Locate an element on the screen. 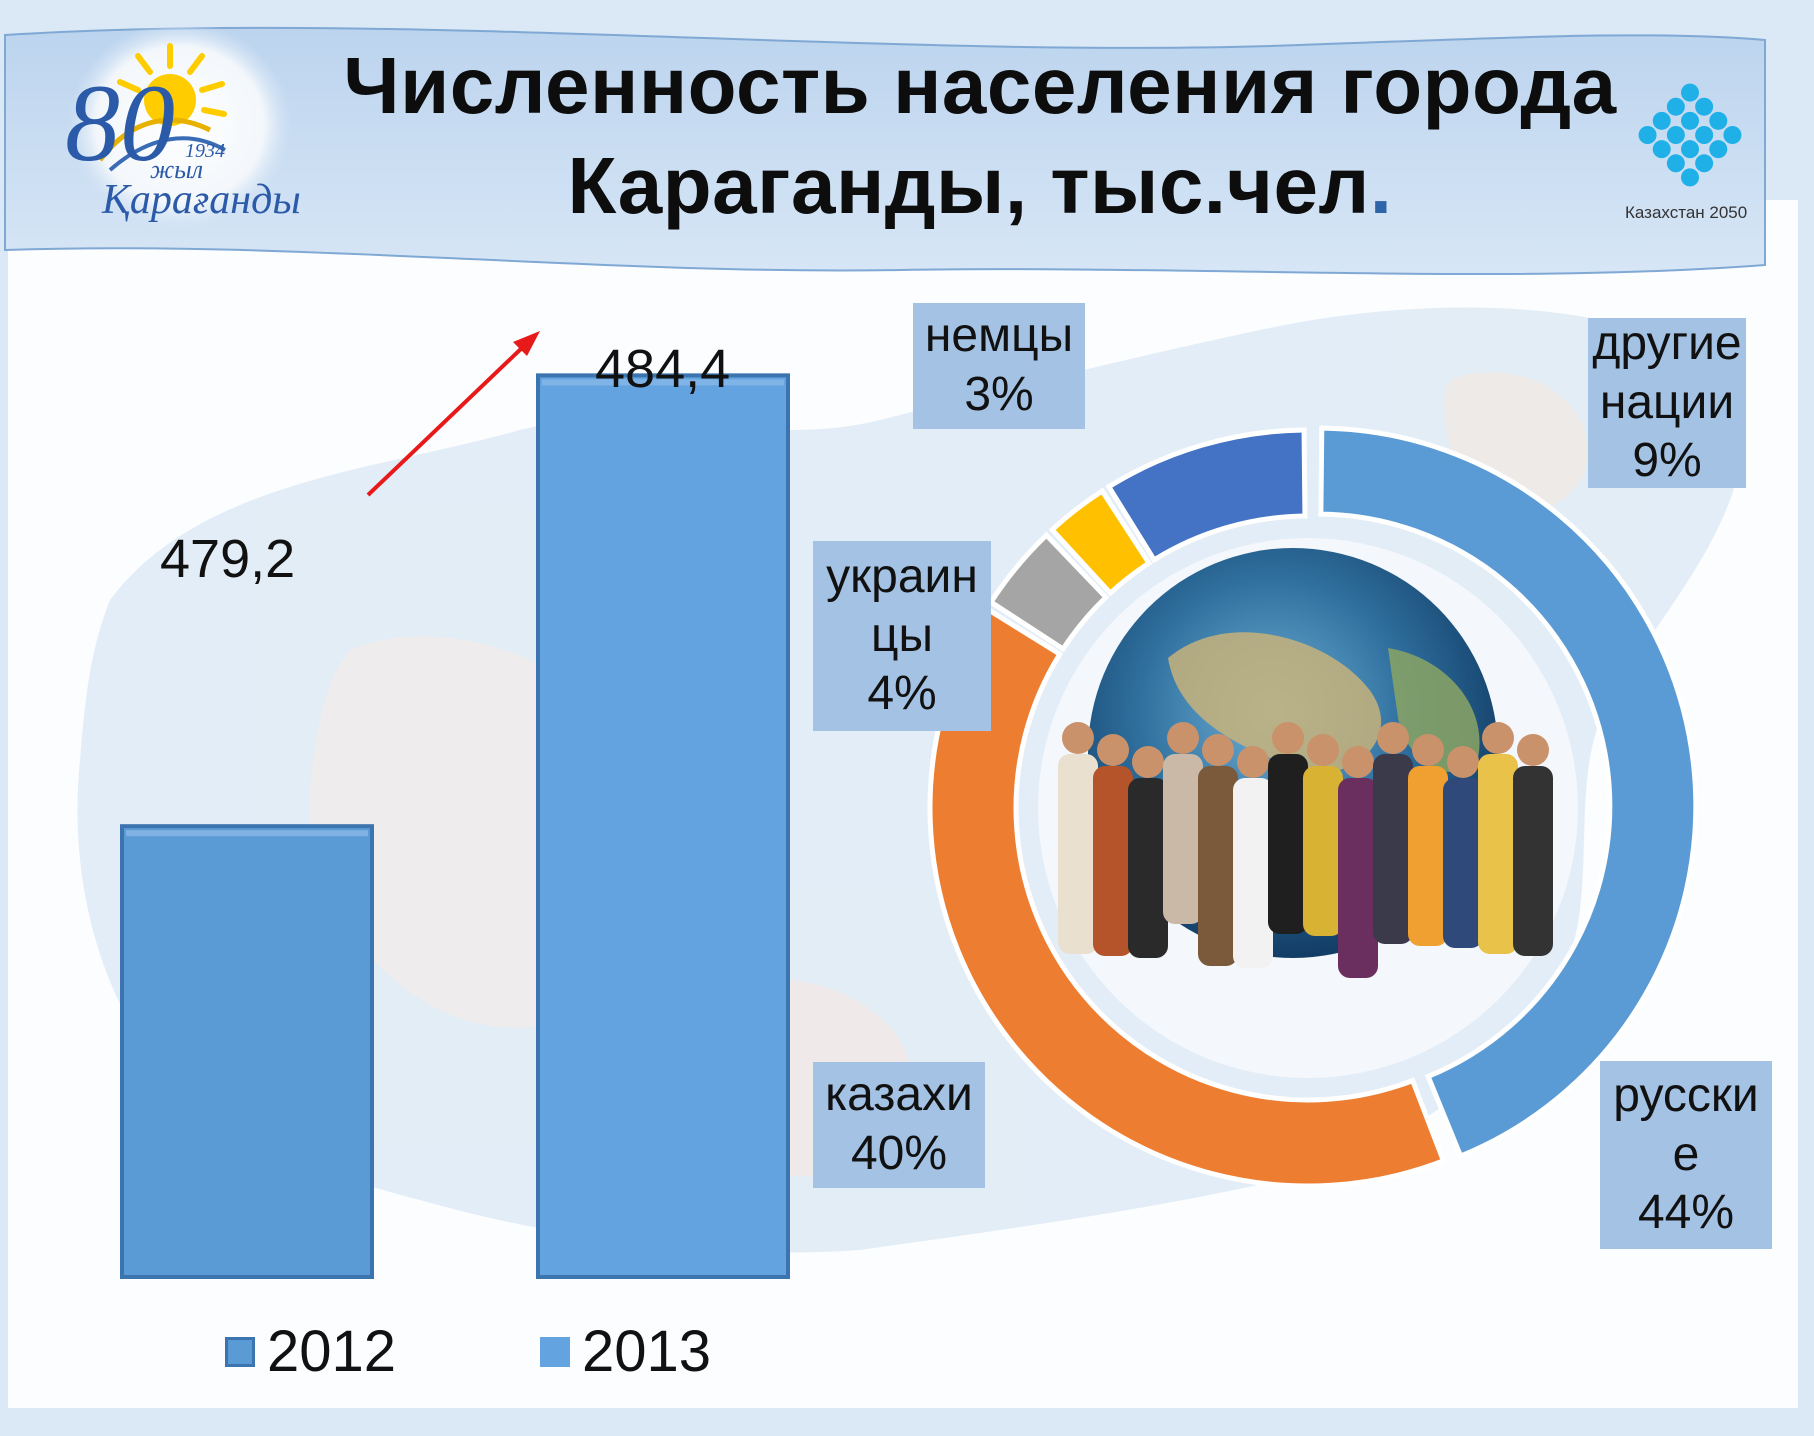 The height and width of the screenshot is (1436, 1814). donut-label-russians-line-2: е is located at coordinates (1686, 1154).